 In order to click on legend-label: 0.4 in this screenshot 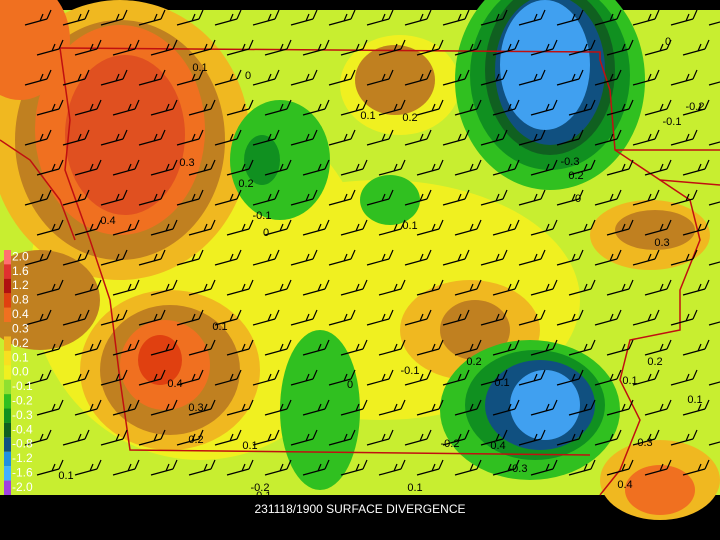, I will do `click(20, 314)`.